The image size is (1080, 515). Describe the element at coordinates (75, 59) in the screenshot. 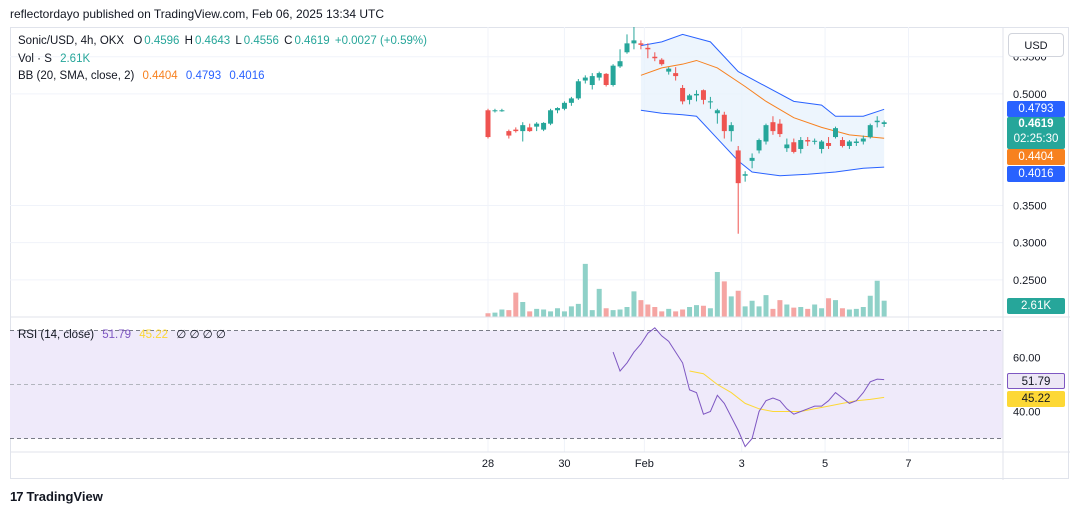

I see `legend-vol-value: 2.61K` at that location.